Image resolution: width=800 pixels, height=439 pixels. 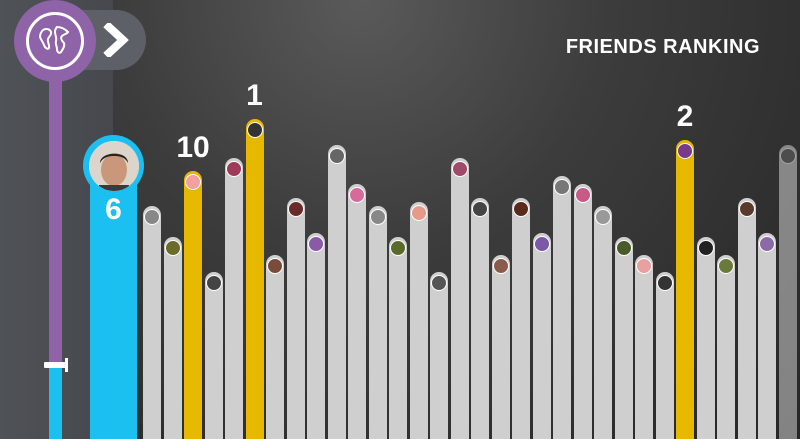 I want to click on globe-button, so click(x=55, y=41).